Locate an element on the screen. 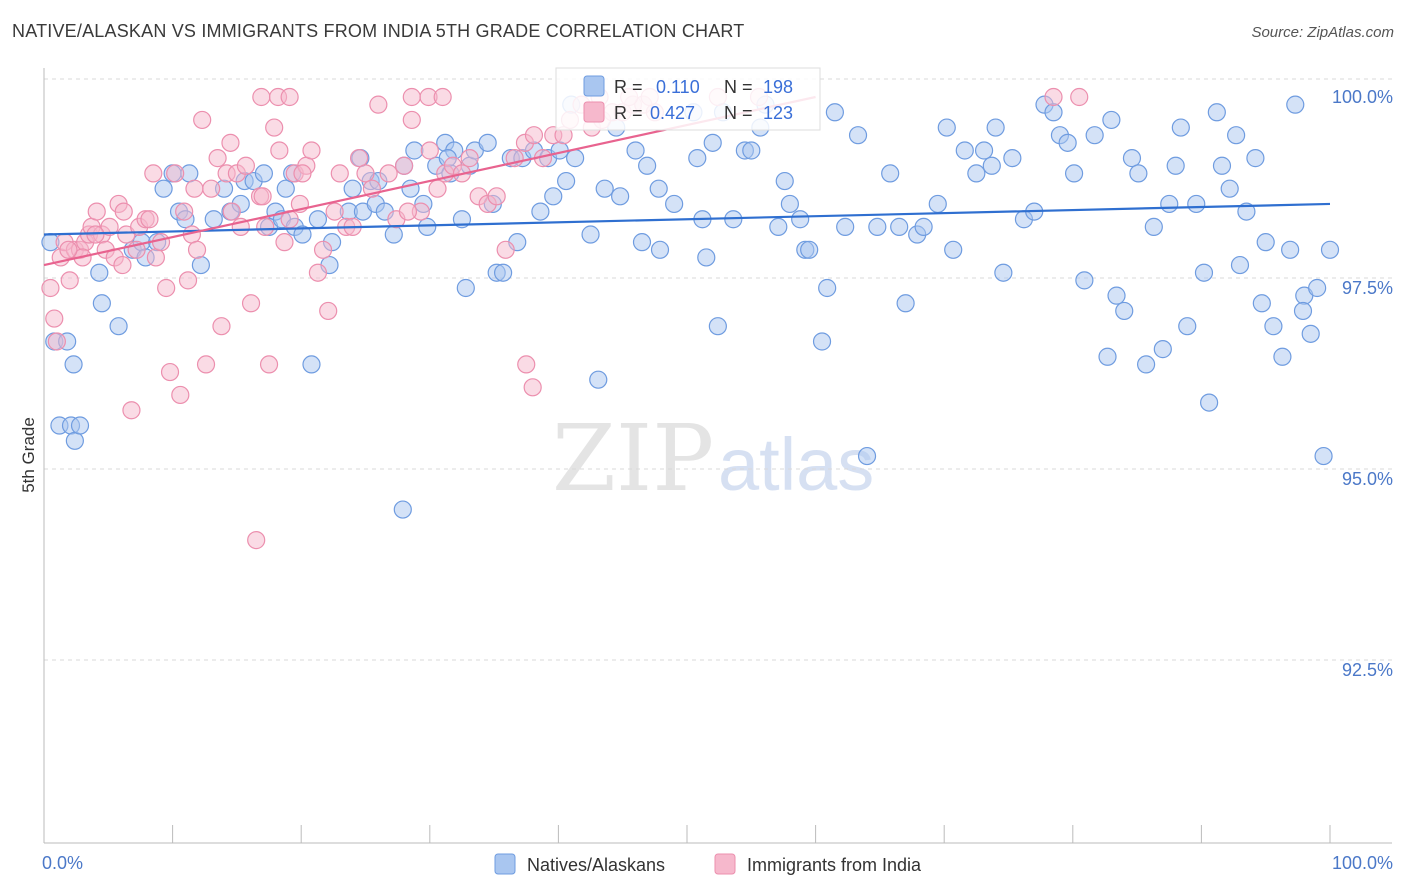 This screenshot has height=892, width=1406. y-tick-label: 95.0% is located at coordinates (1367, 479).